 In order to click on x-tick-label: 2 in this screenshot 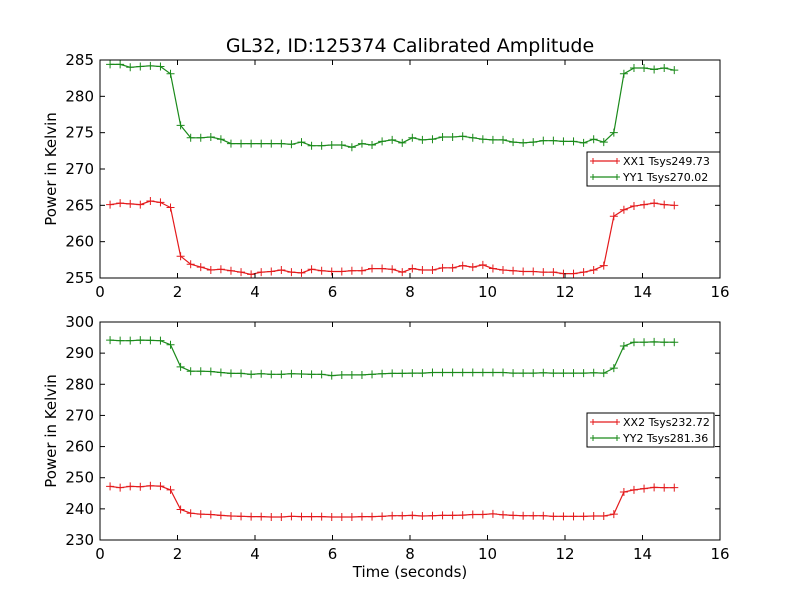, I will do `click(178, 292)`.